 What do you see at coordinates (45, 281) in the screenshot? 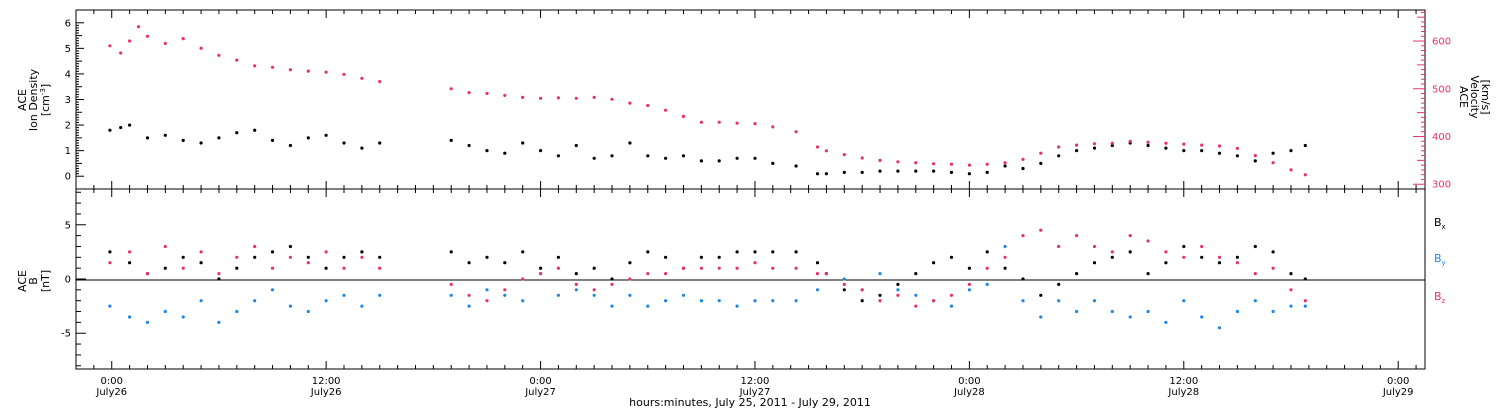
I see `bottom-left-axis-label-line3: [nT]` at bounding box center [45, 281].